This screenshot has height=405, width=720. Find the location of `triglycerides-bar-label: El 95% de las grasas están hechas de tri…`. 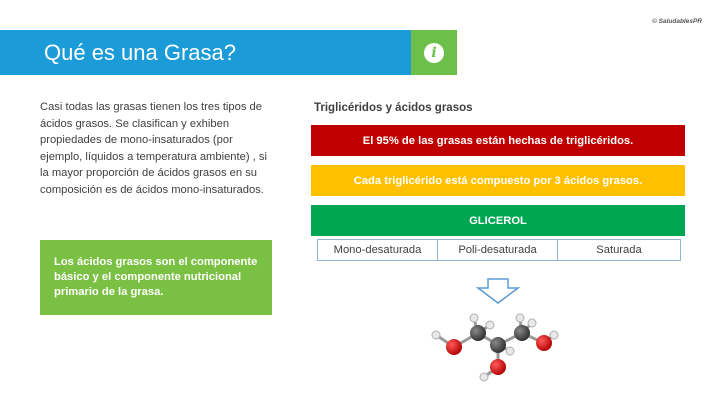

triglycerides-bar-label: El 95% de las grasas están hechas de tri… is located at coordinates (498, 140).